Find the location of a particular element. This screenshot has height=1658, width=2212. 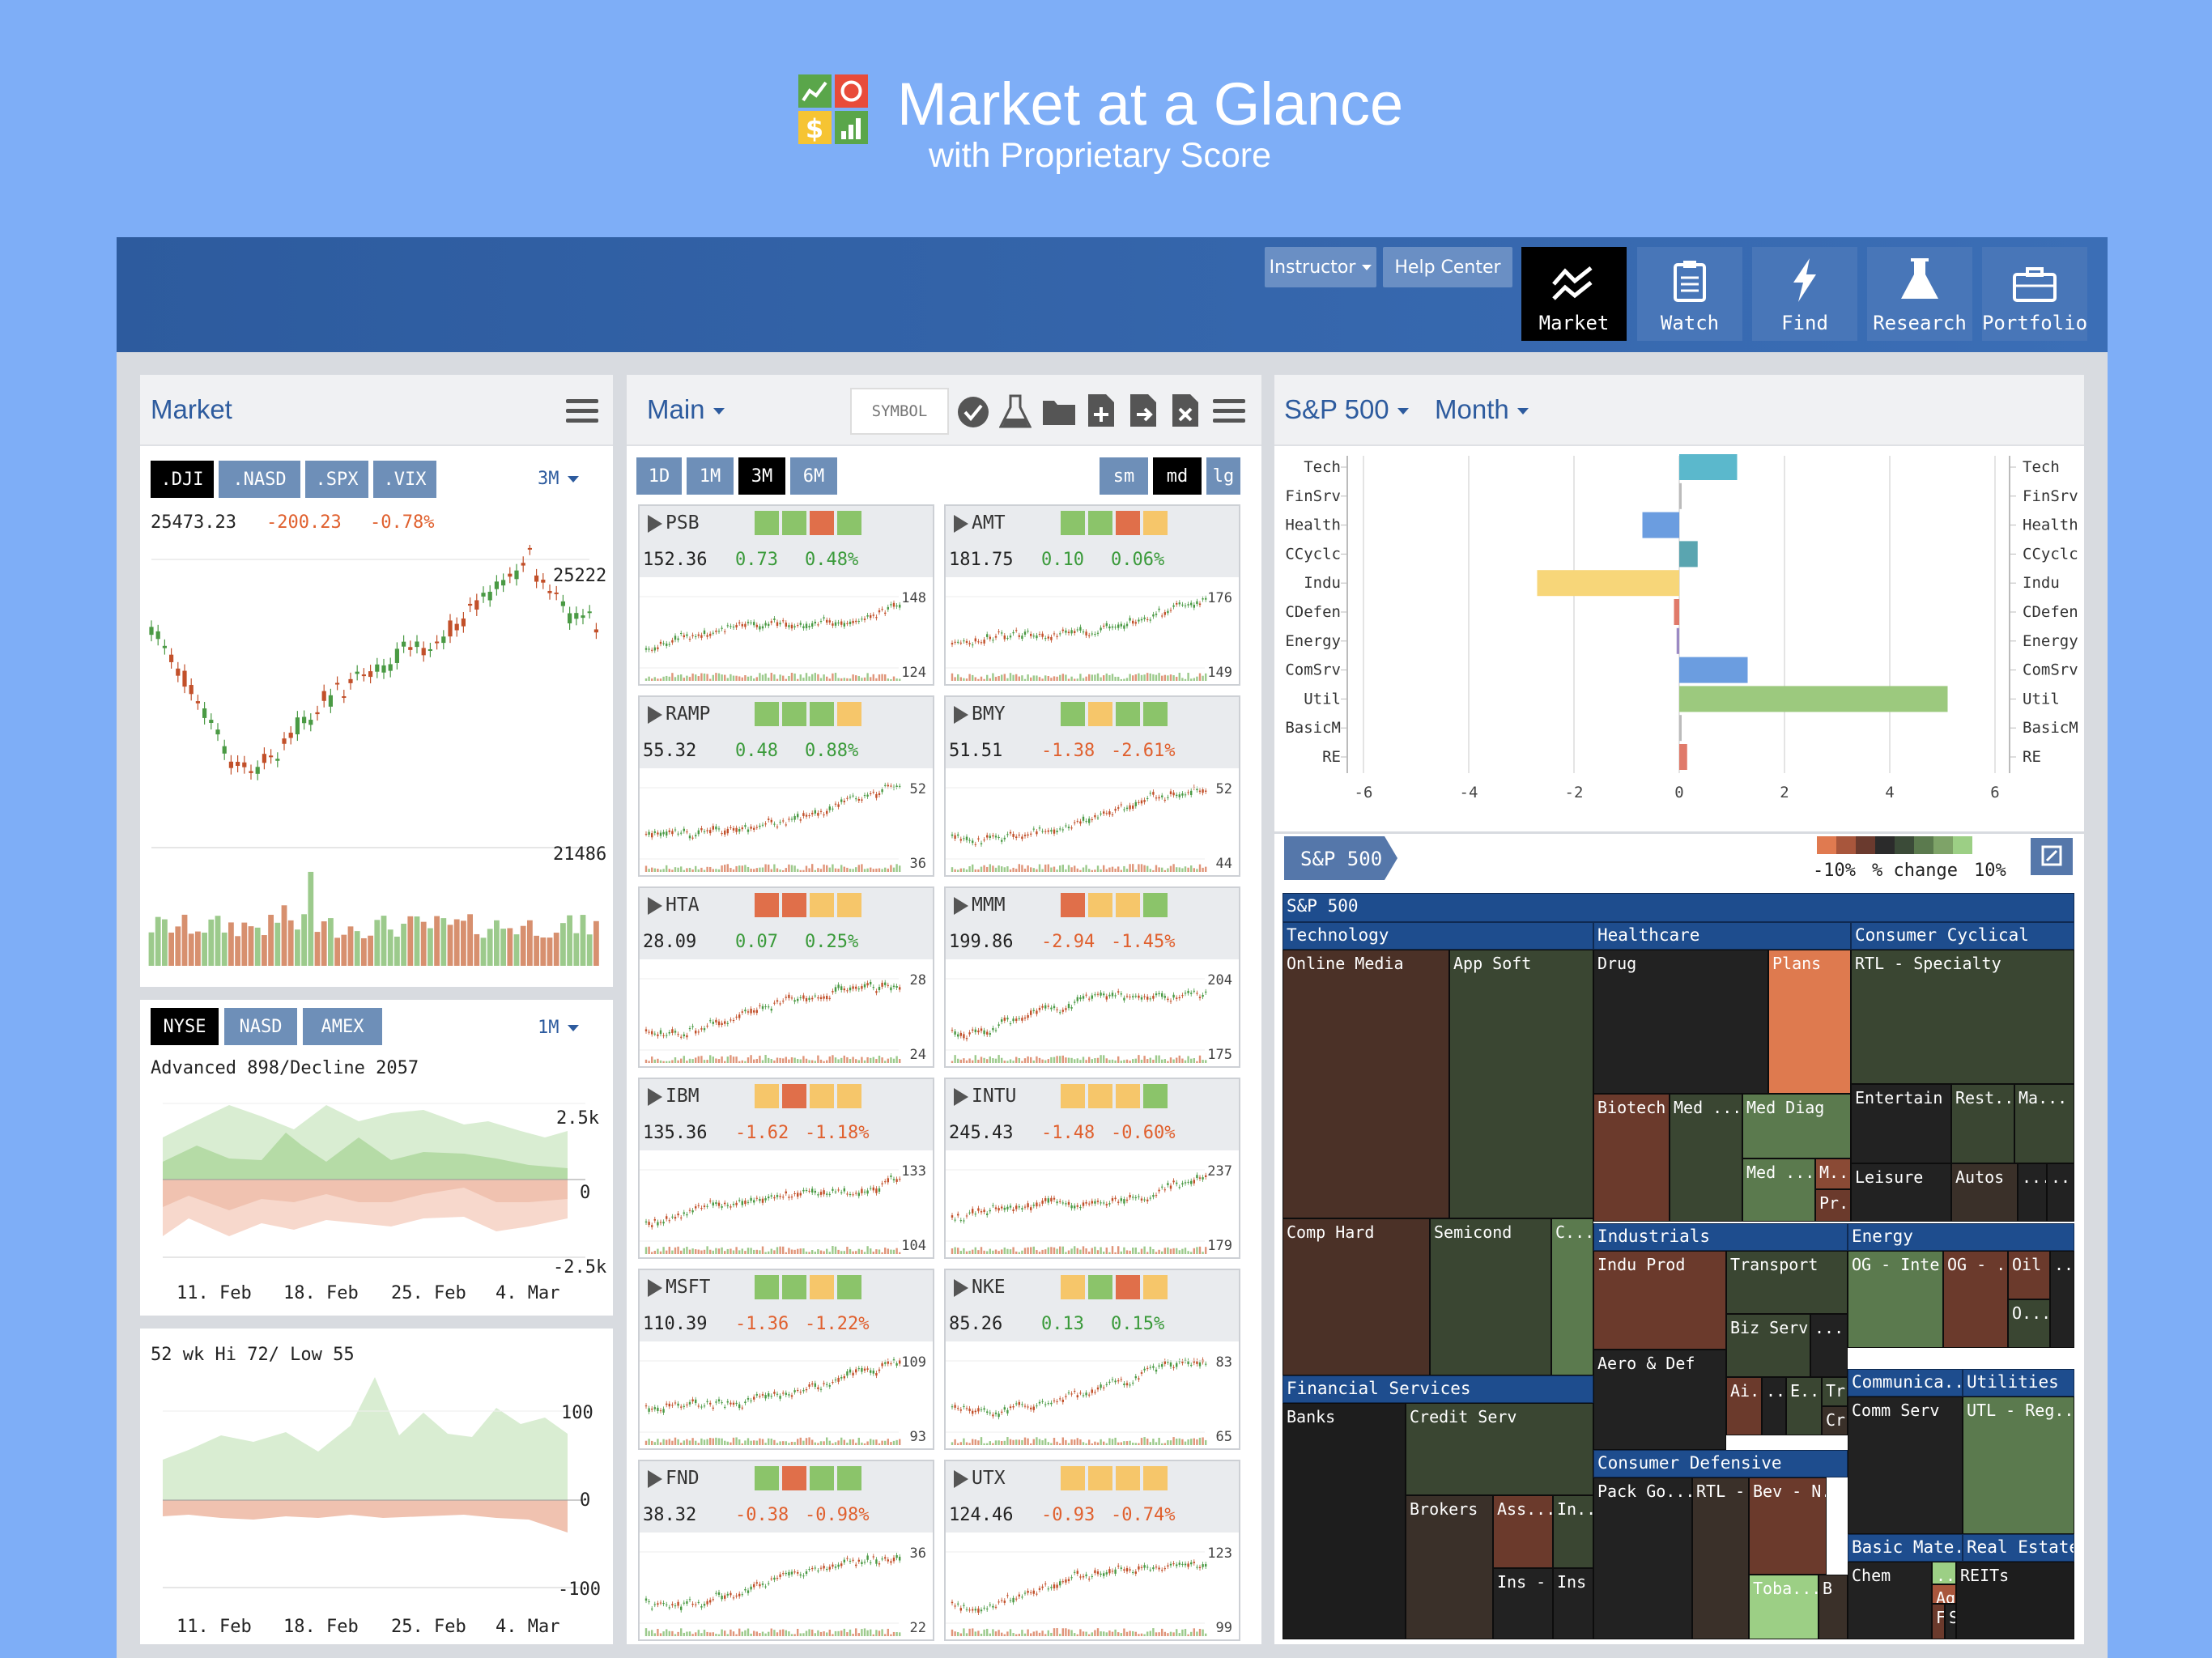

treemap-cell: REITs is located at coordinates (2015, 1600).